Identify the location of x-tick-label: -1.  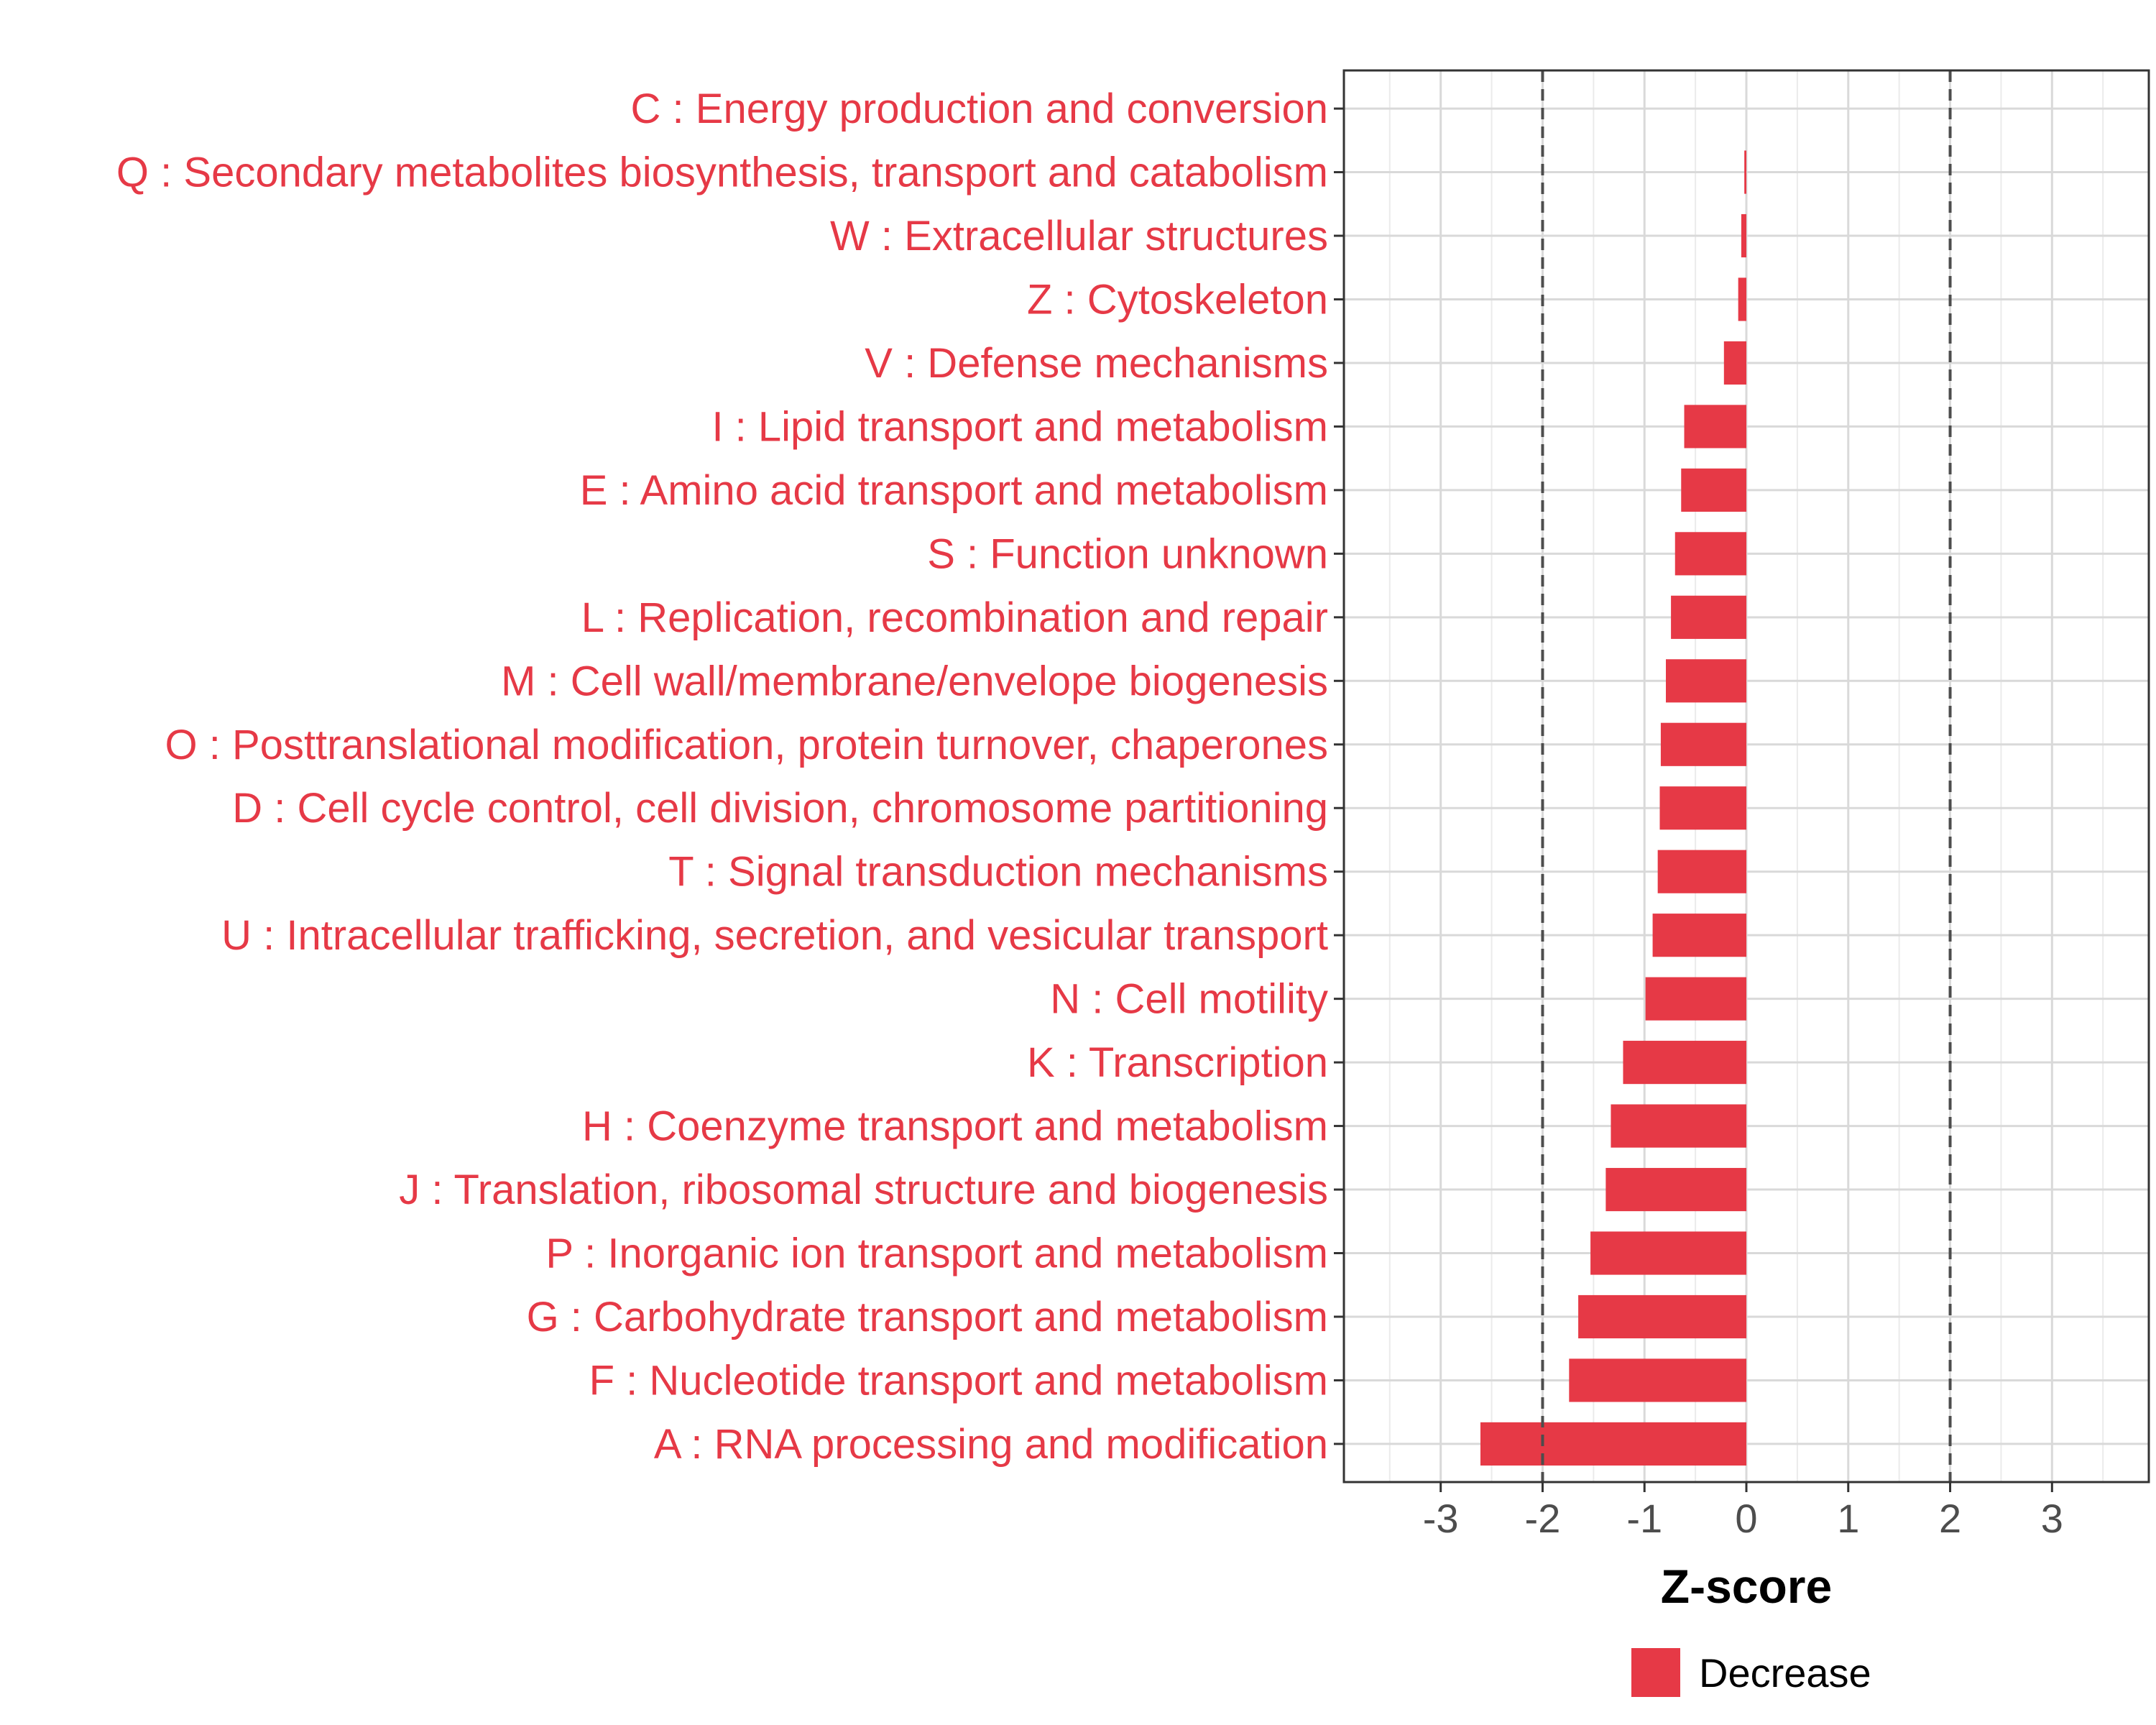
(1644, 1518).